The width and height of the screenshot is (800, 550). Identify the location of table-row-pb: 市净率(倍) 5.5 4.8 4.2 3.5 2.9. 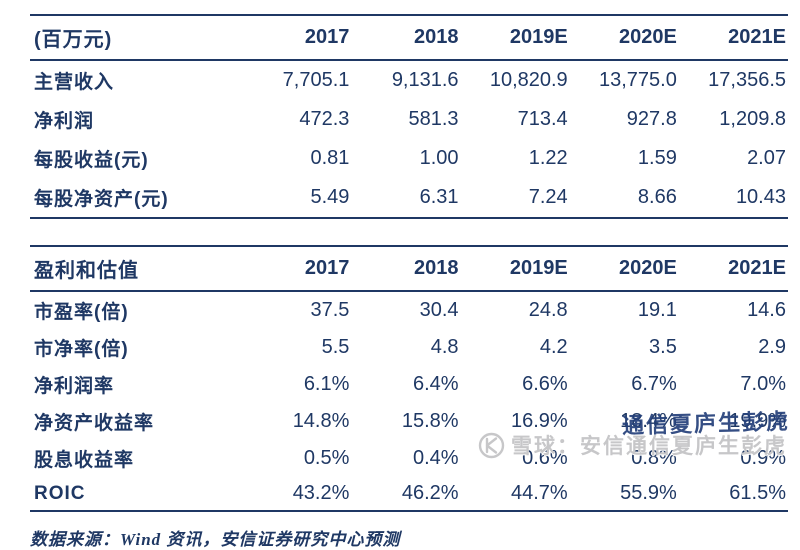
(409, 347).